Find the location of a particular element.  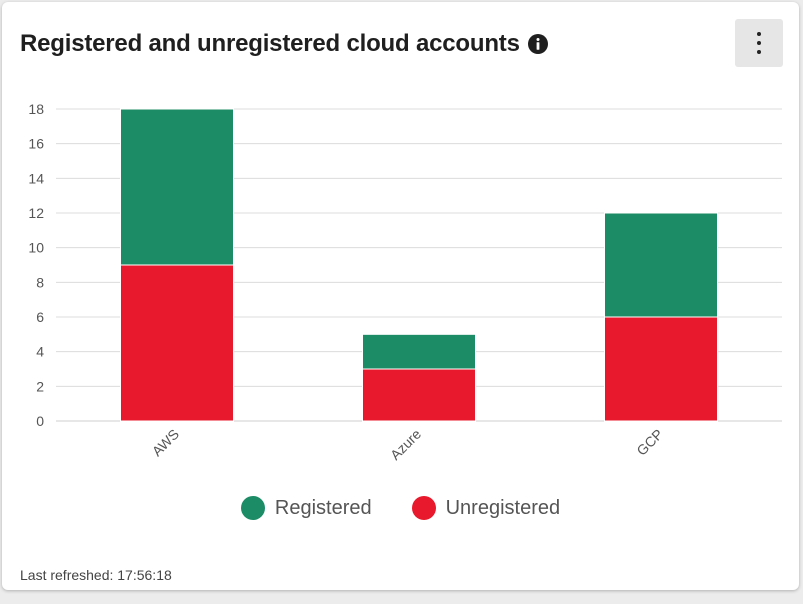

last-refreshed-text: Last refreshed: 17:56:18 is located at coordinates (96, 575).